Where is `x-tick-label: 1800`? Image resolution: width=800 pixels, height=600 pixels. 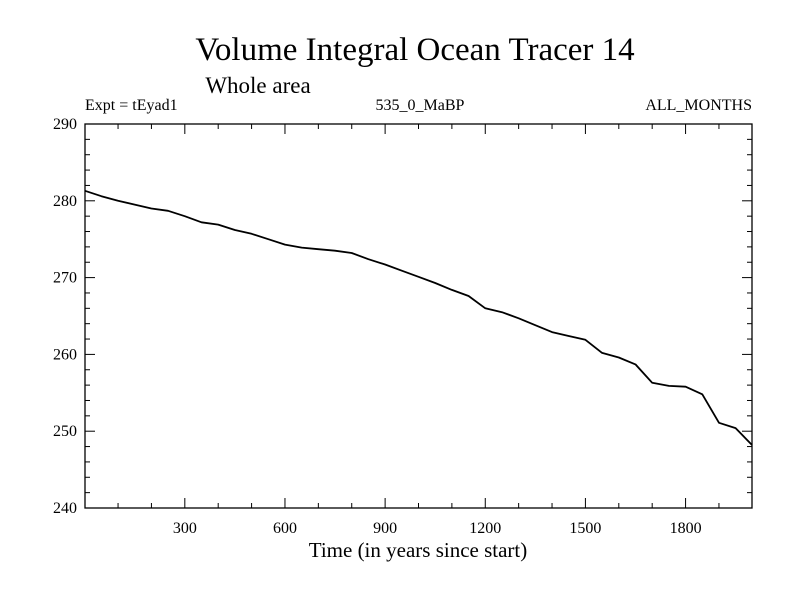 x-tick-label: 1800 is located at coordinates (686, 528).